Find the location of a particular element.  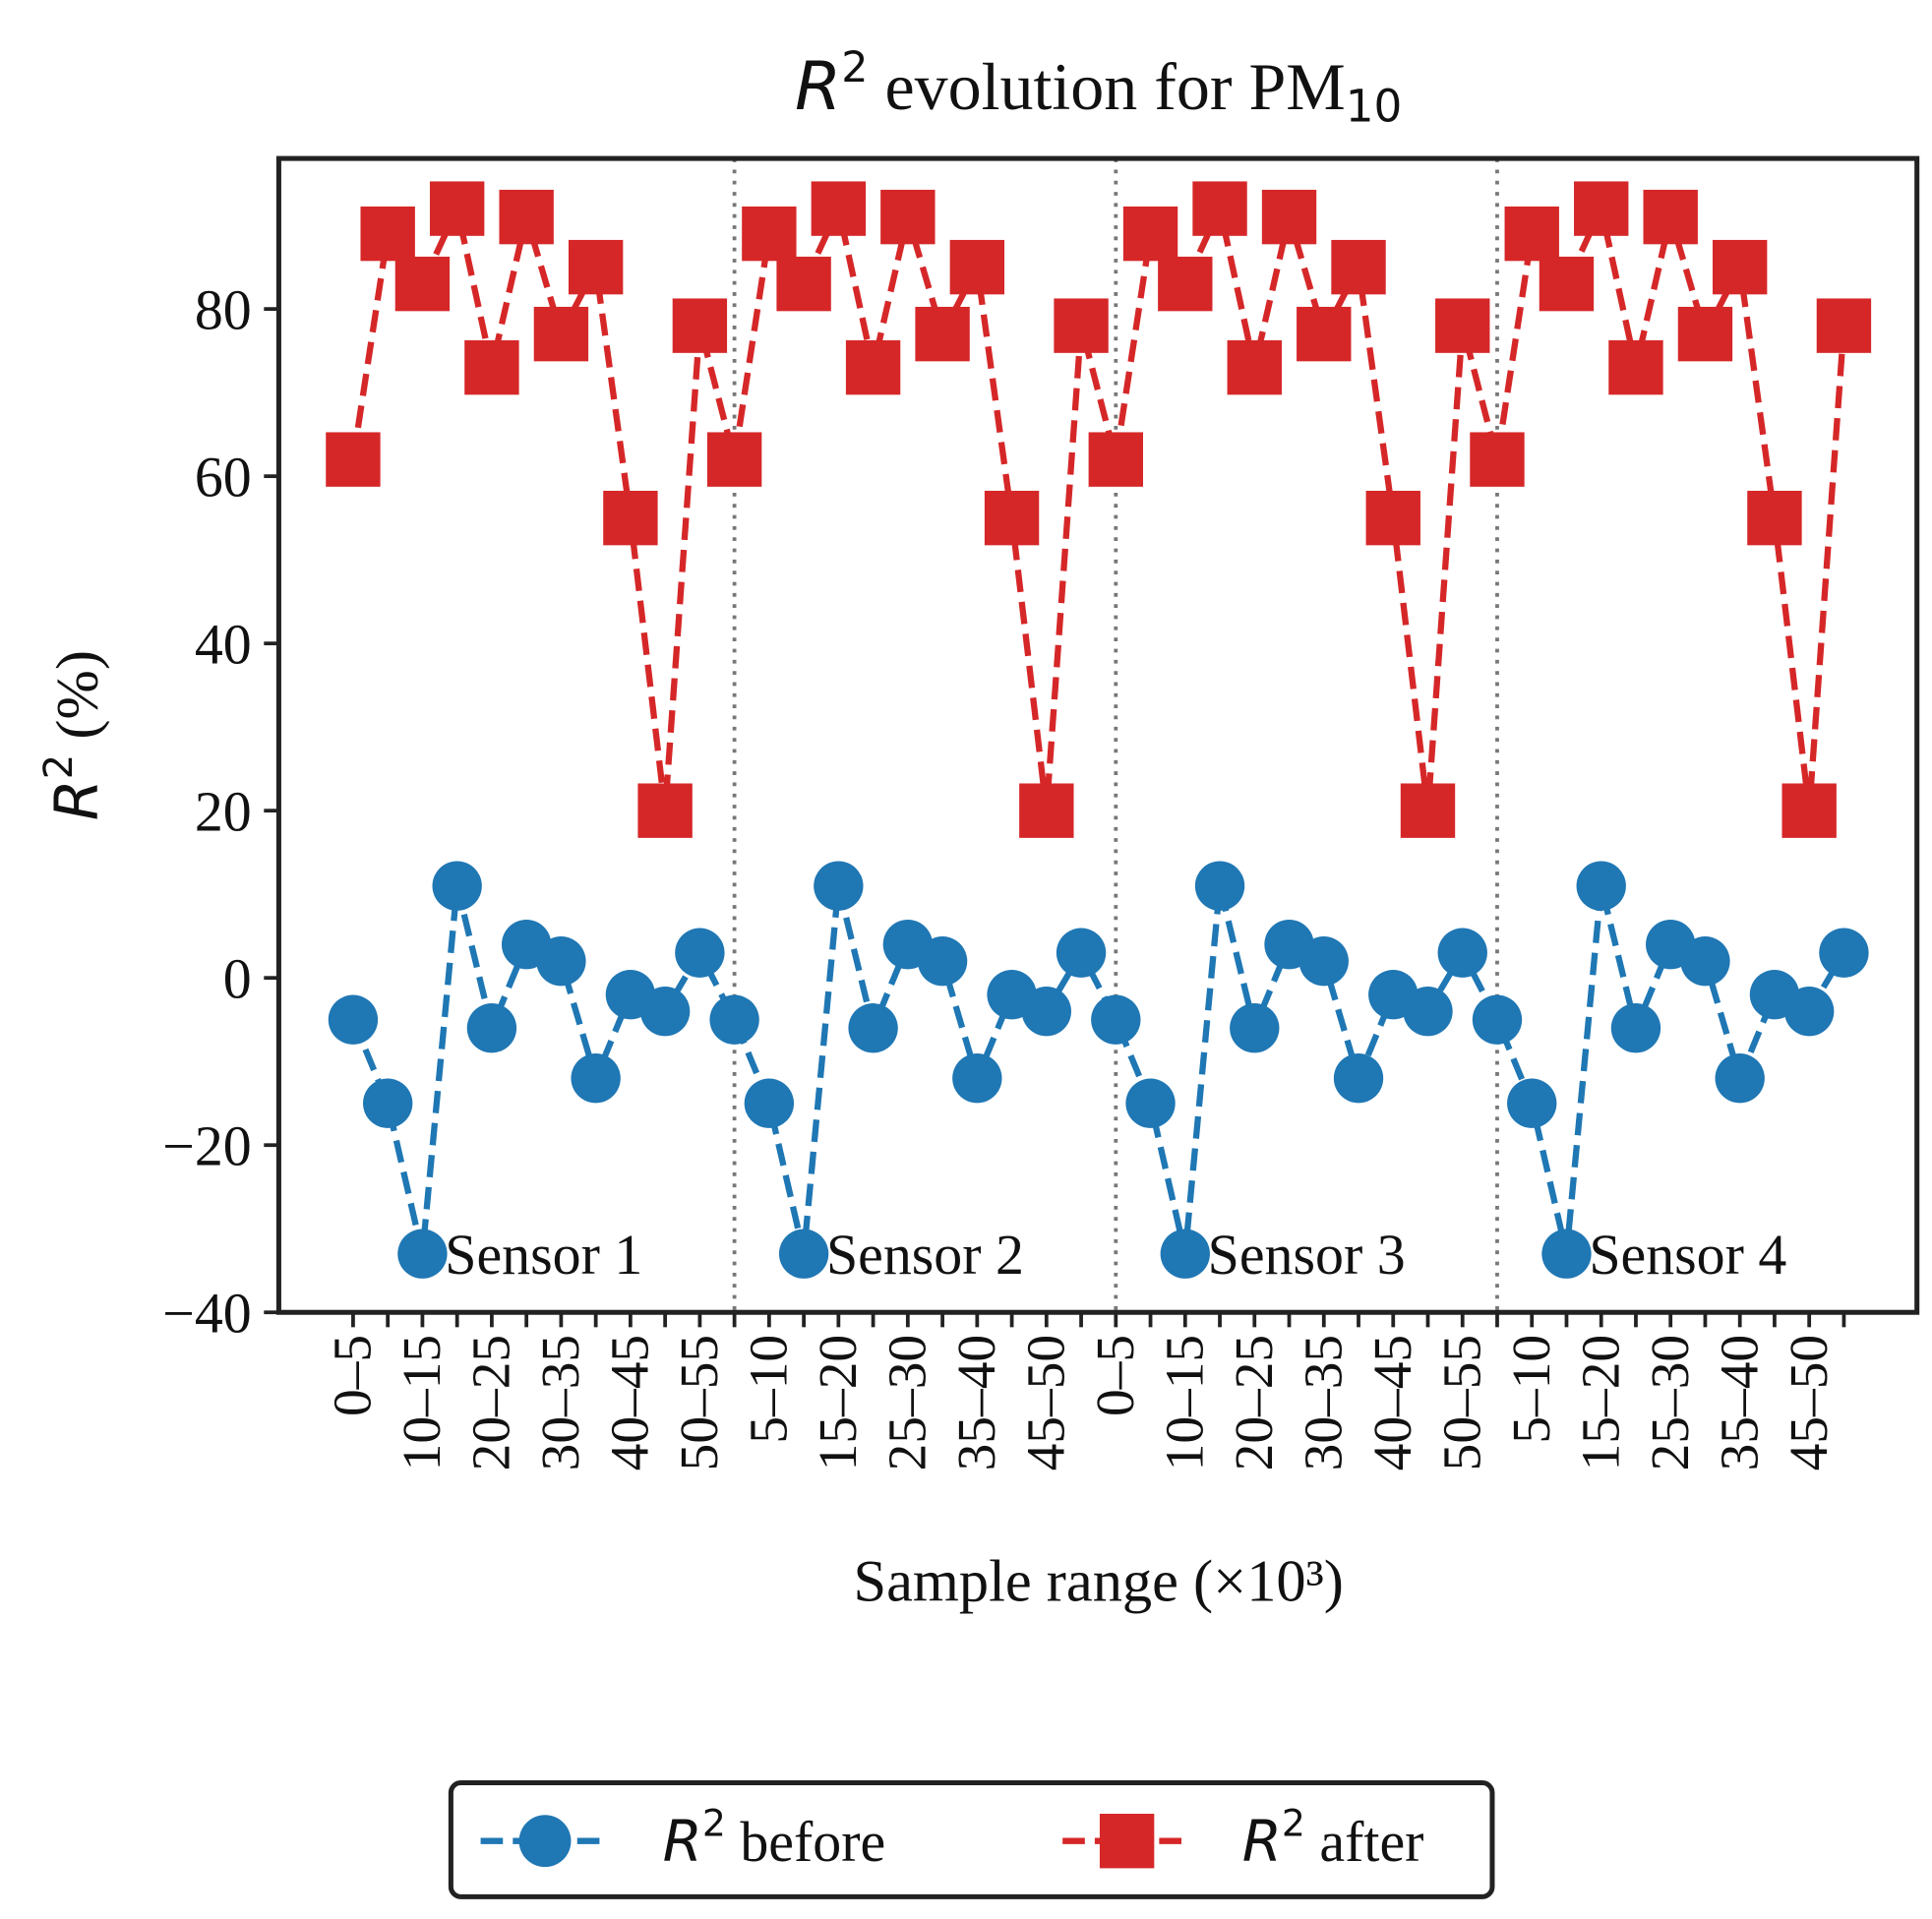

legend: R2 before R2 after is located at coordinates (972, 1839).